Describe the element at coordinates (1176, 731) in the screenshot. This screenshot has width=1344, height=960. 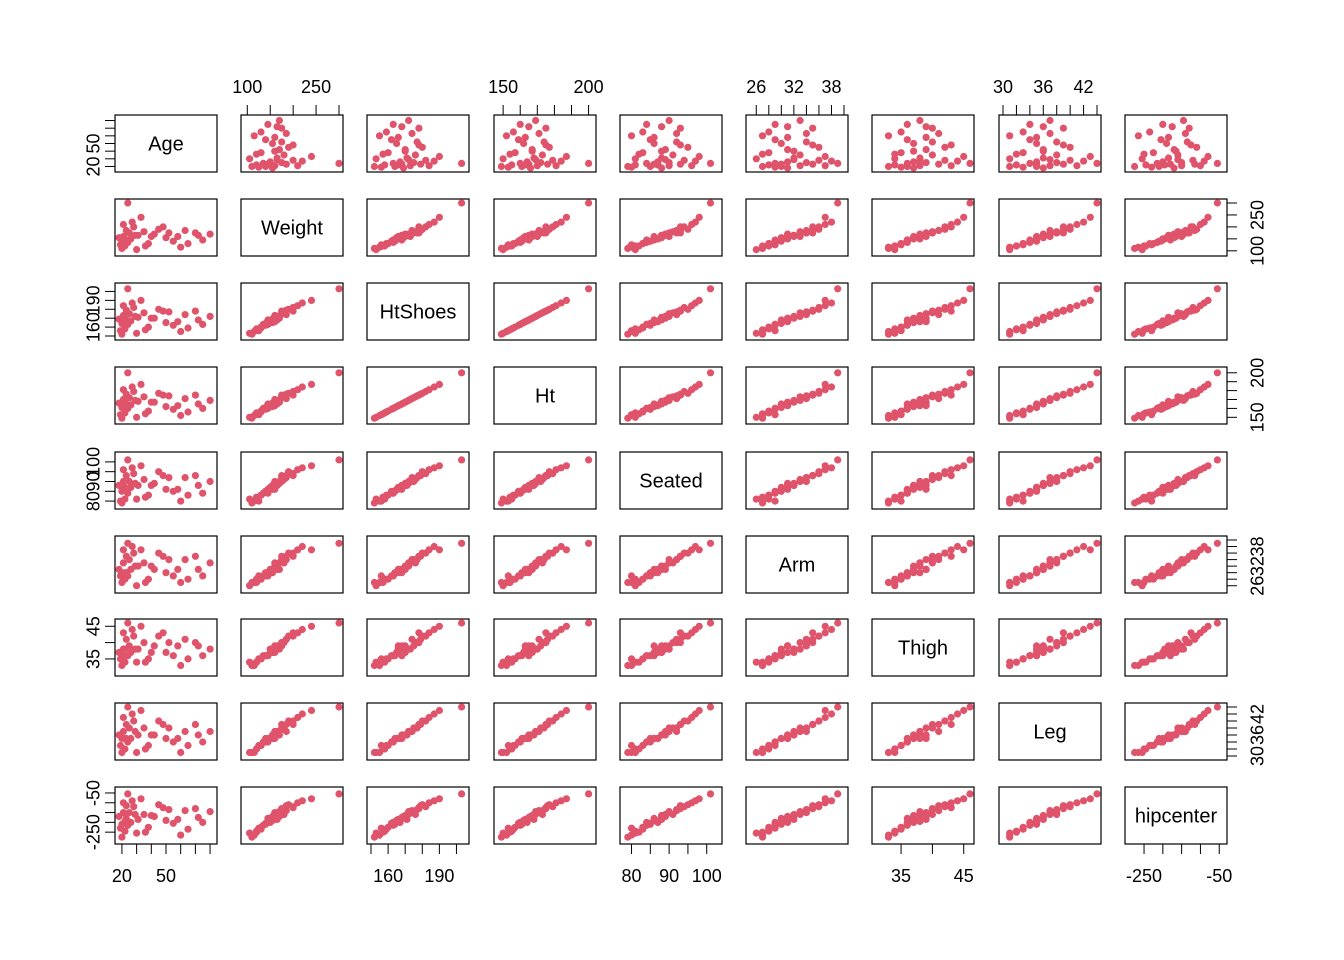
I see `panel-leg-vs-hipcenter` at that location.